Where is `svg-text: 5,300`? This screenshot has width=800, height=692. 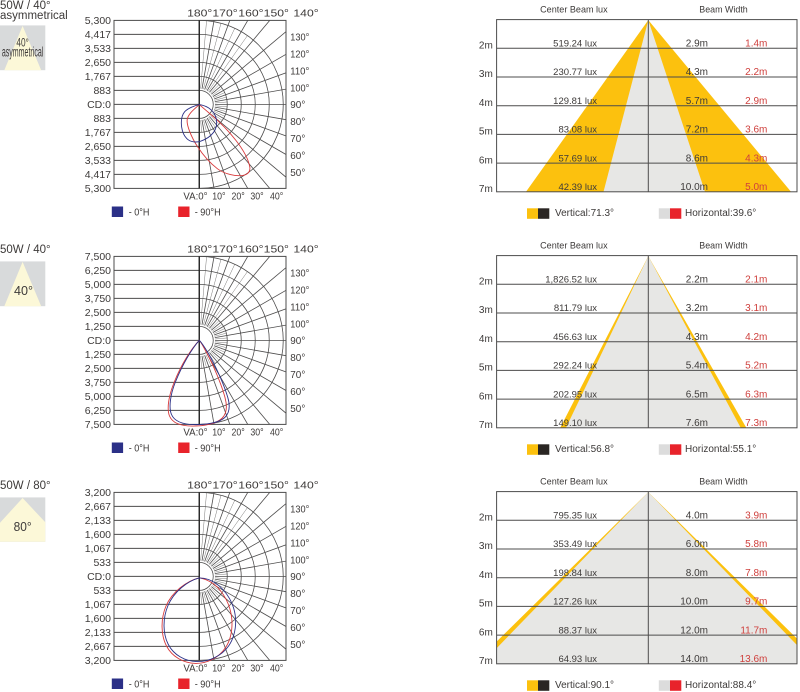 svg-text: 5,300 is located at coordinates (98, 21).